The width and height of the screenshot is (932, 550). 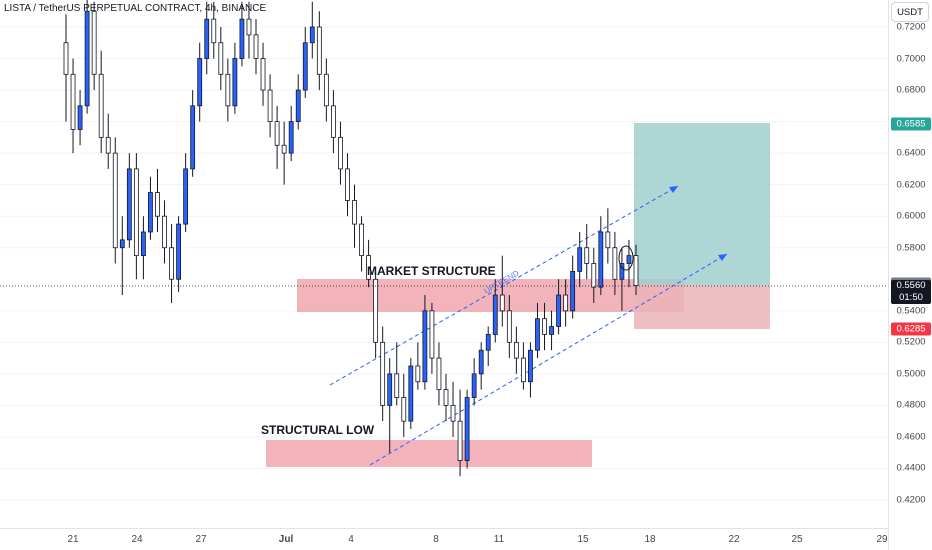 I want to click on market-structure-zone, so click(x=490, y=295).